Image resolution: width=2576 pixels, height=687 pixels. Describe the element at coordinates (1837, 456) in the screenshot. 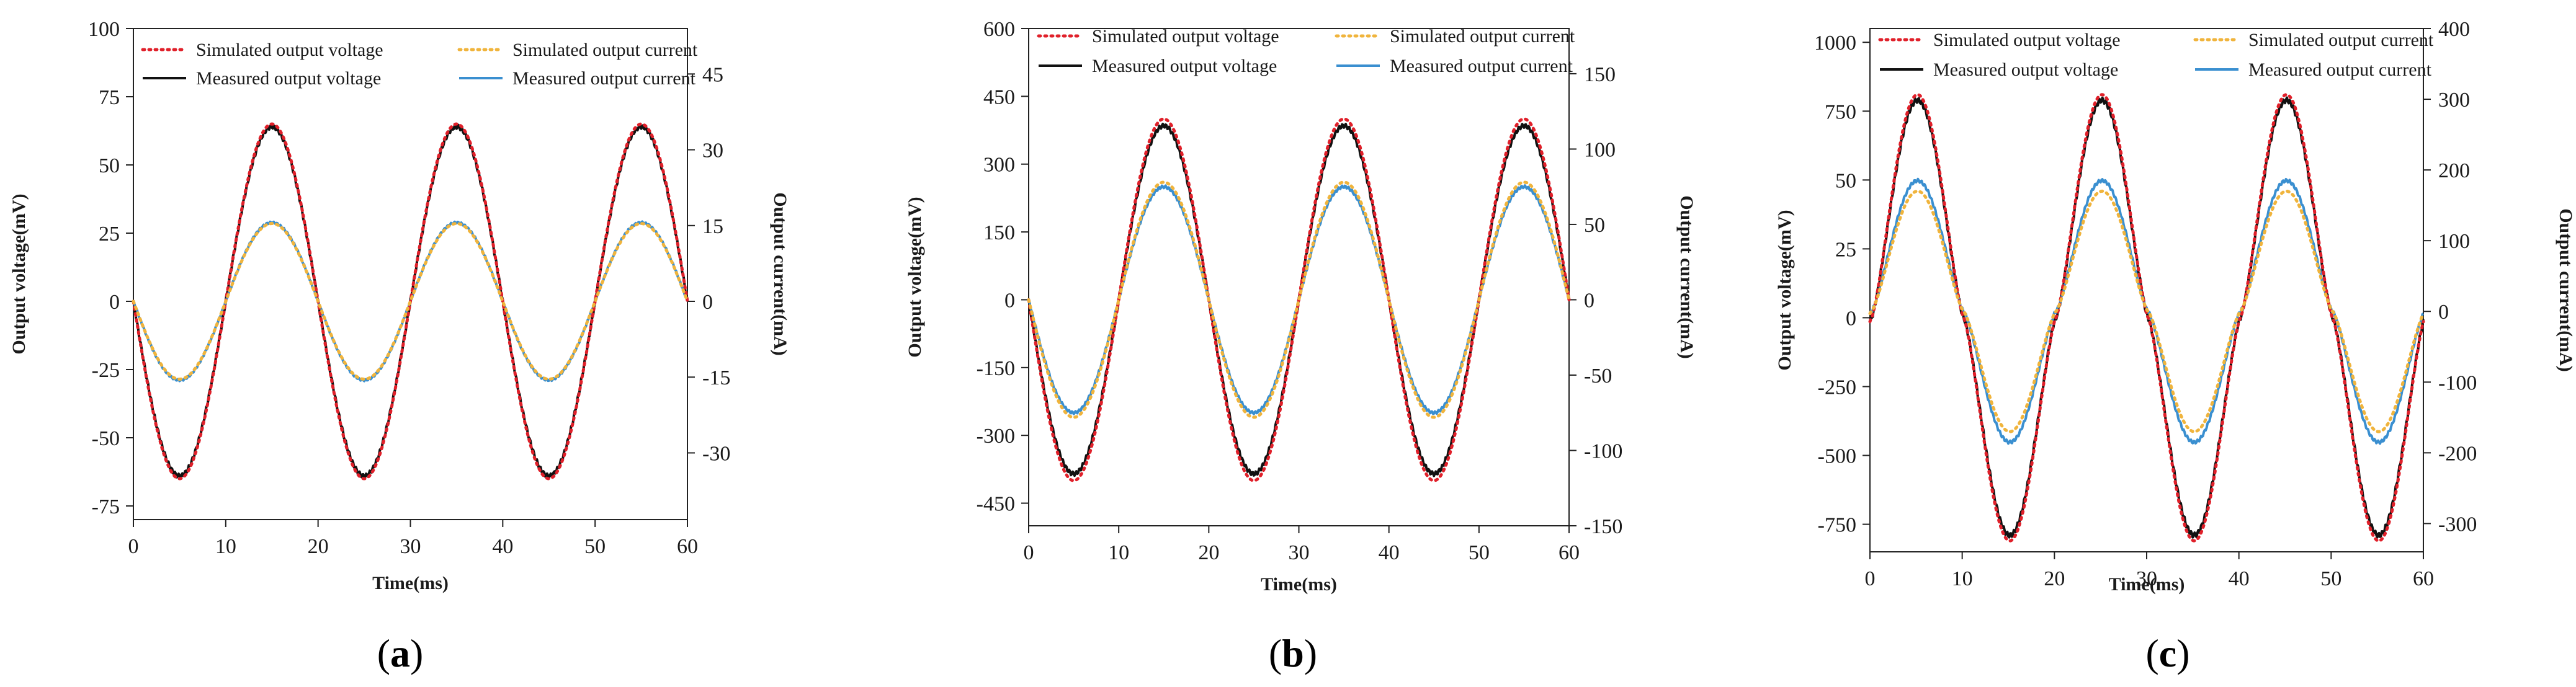

I see `y-tick-label: -500` at that location.